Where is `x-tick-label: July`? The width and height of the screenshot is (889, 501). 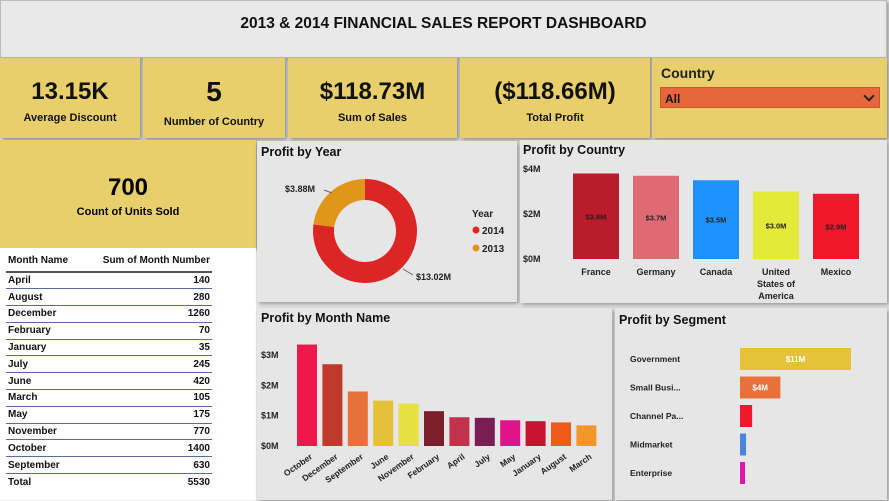 x-tick-label: July is located at coordinates (482, 460).